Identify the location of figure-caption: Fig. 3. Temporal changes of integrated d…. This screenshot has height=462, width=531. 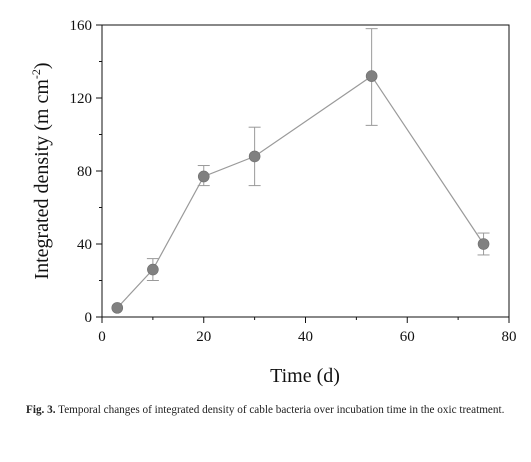
(266, 410).